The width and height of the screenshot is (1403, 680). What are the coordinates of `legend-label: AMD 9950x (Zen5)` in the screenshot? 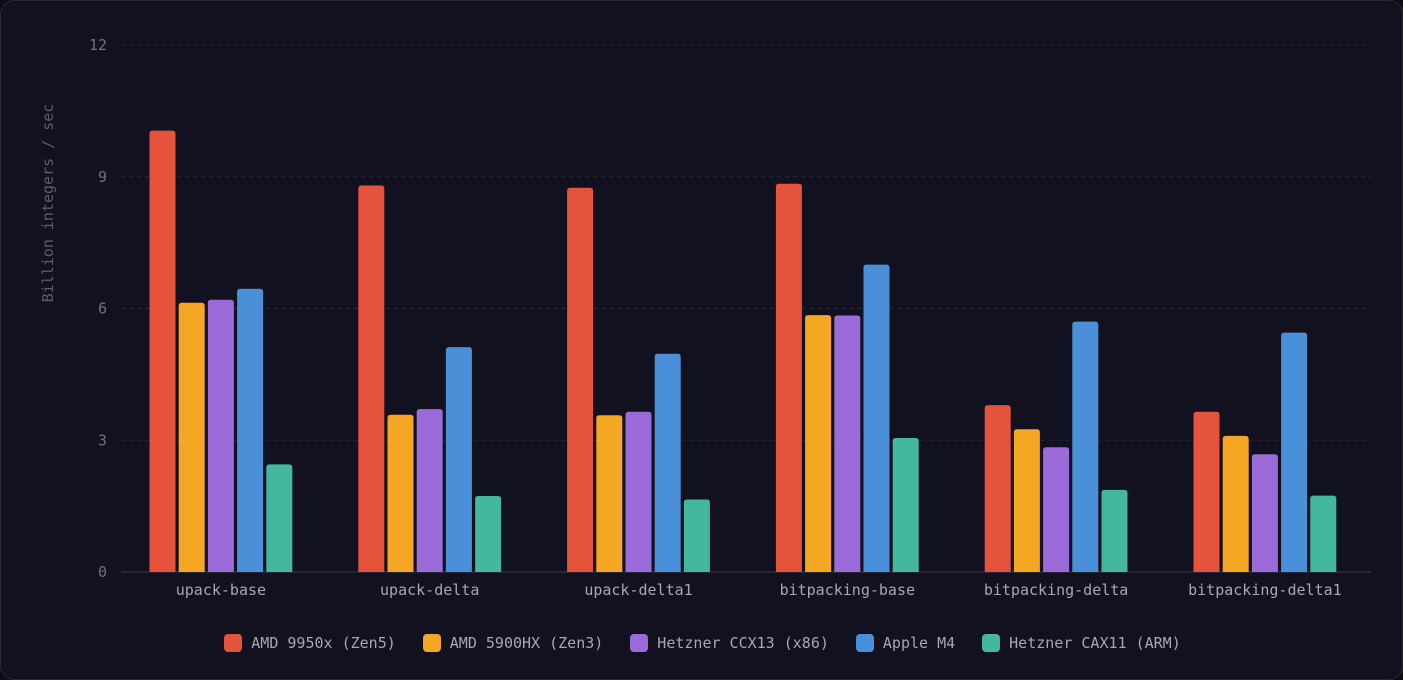 It's located at (323, 643).